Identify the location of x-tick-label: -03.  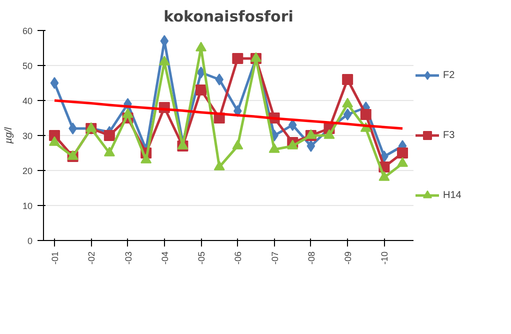
(128, 258).